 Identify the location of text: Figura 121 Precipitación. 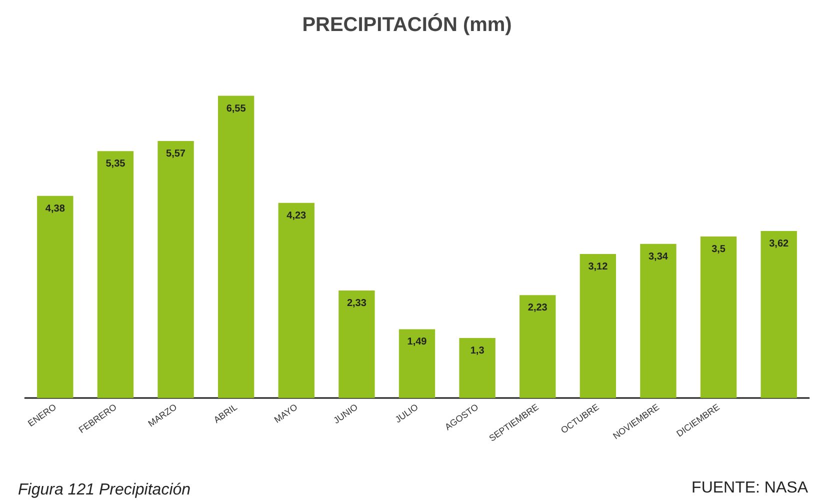
(104, 490).